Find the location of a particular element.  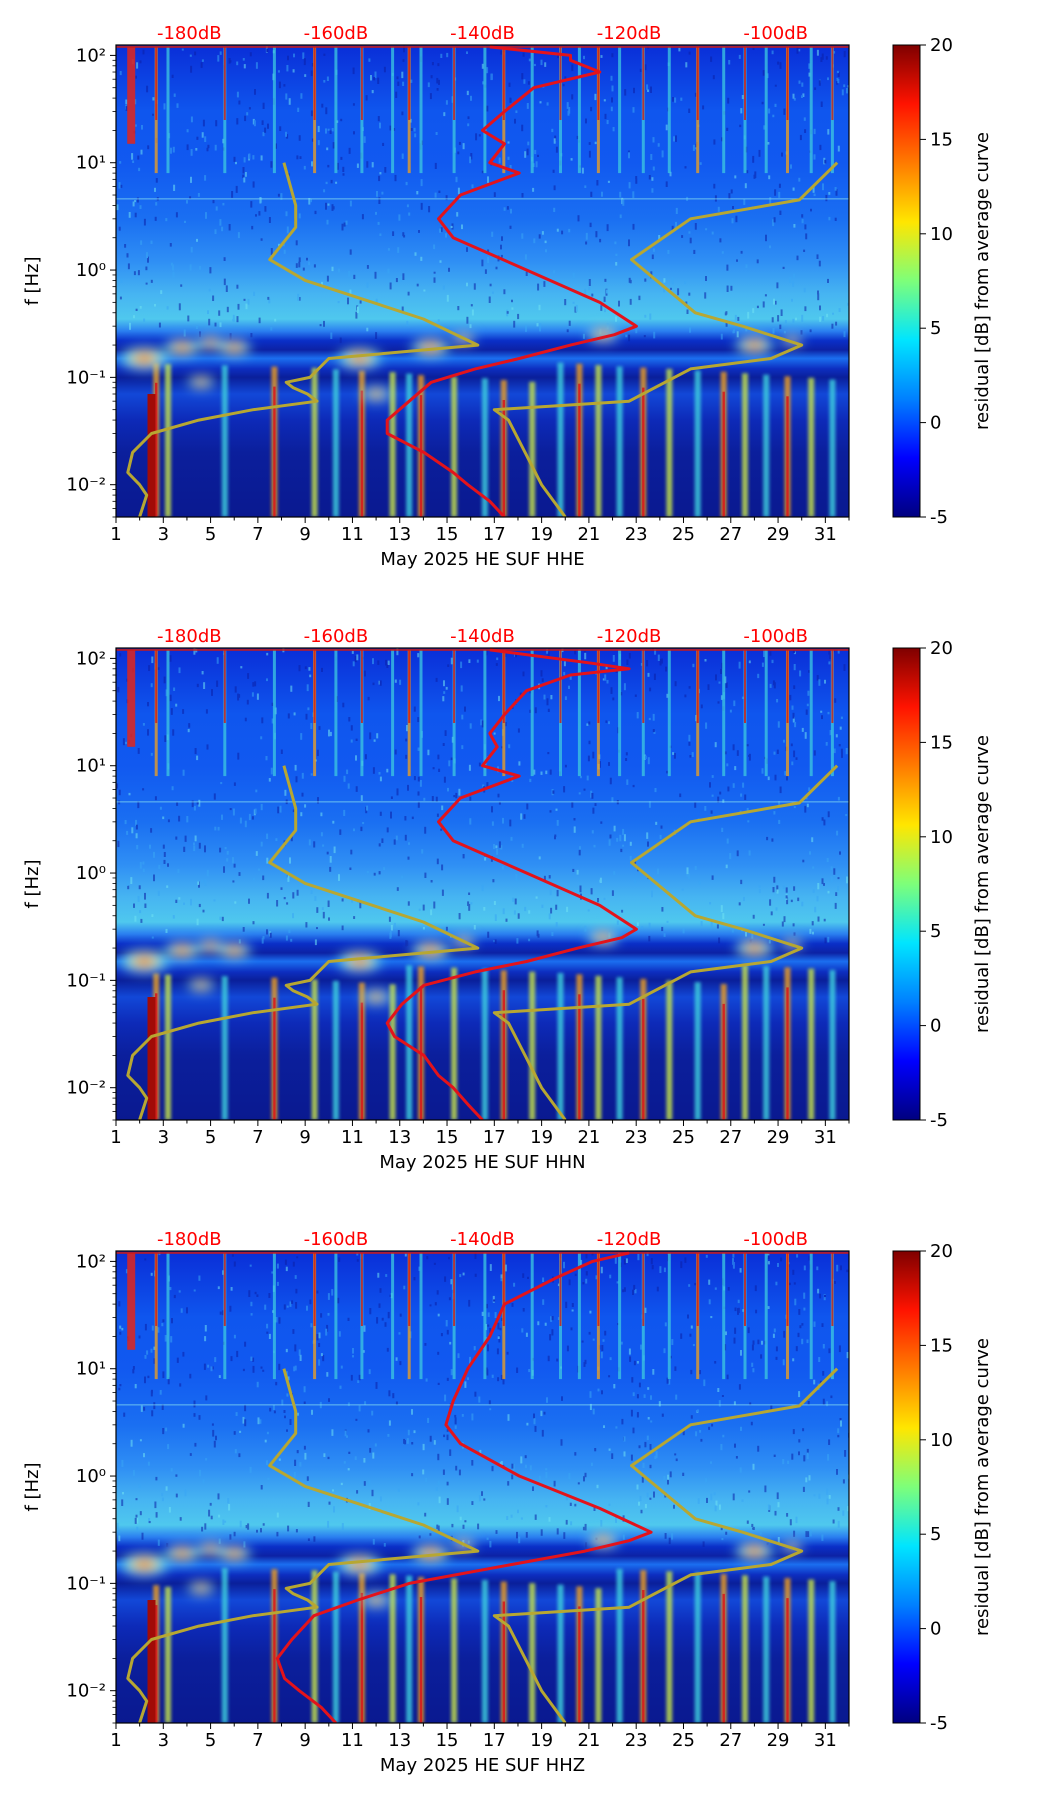

colorbar-tick-label: -5 is located at coordinates (939, 1723).